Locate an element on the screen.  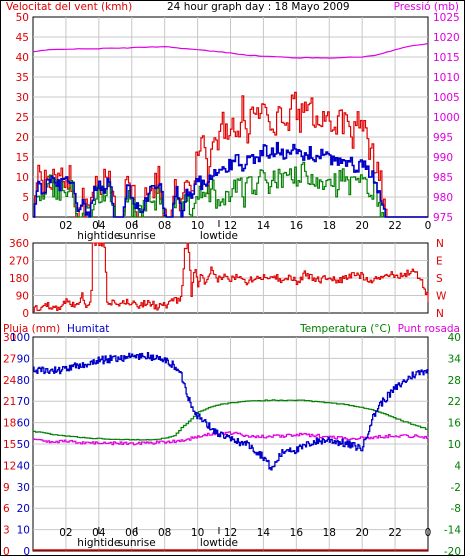
rain-y-tick-label: 27 is located at coordinates (9, 359).